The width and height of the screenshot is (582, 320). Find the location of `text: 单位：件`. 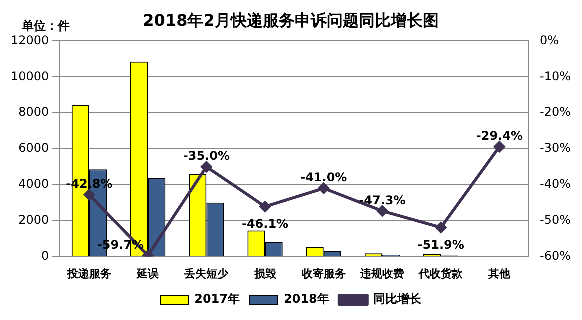

text: 单位：件 is located at coordinates (46, 26).